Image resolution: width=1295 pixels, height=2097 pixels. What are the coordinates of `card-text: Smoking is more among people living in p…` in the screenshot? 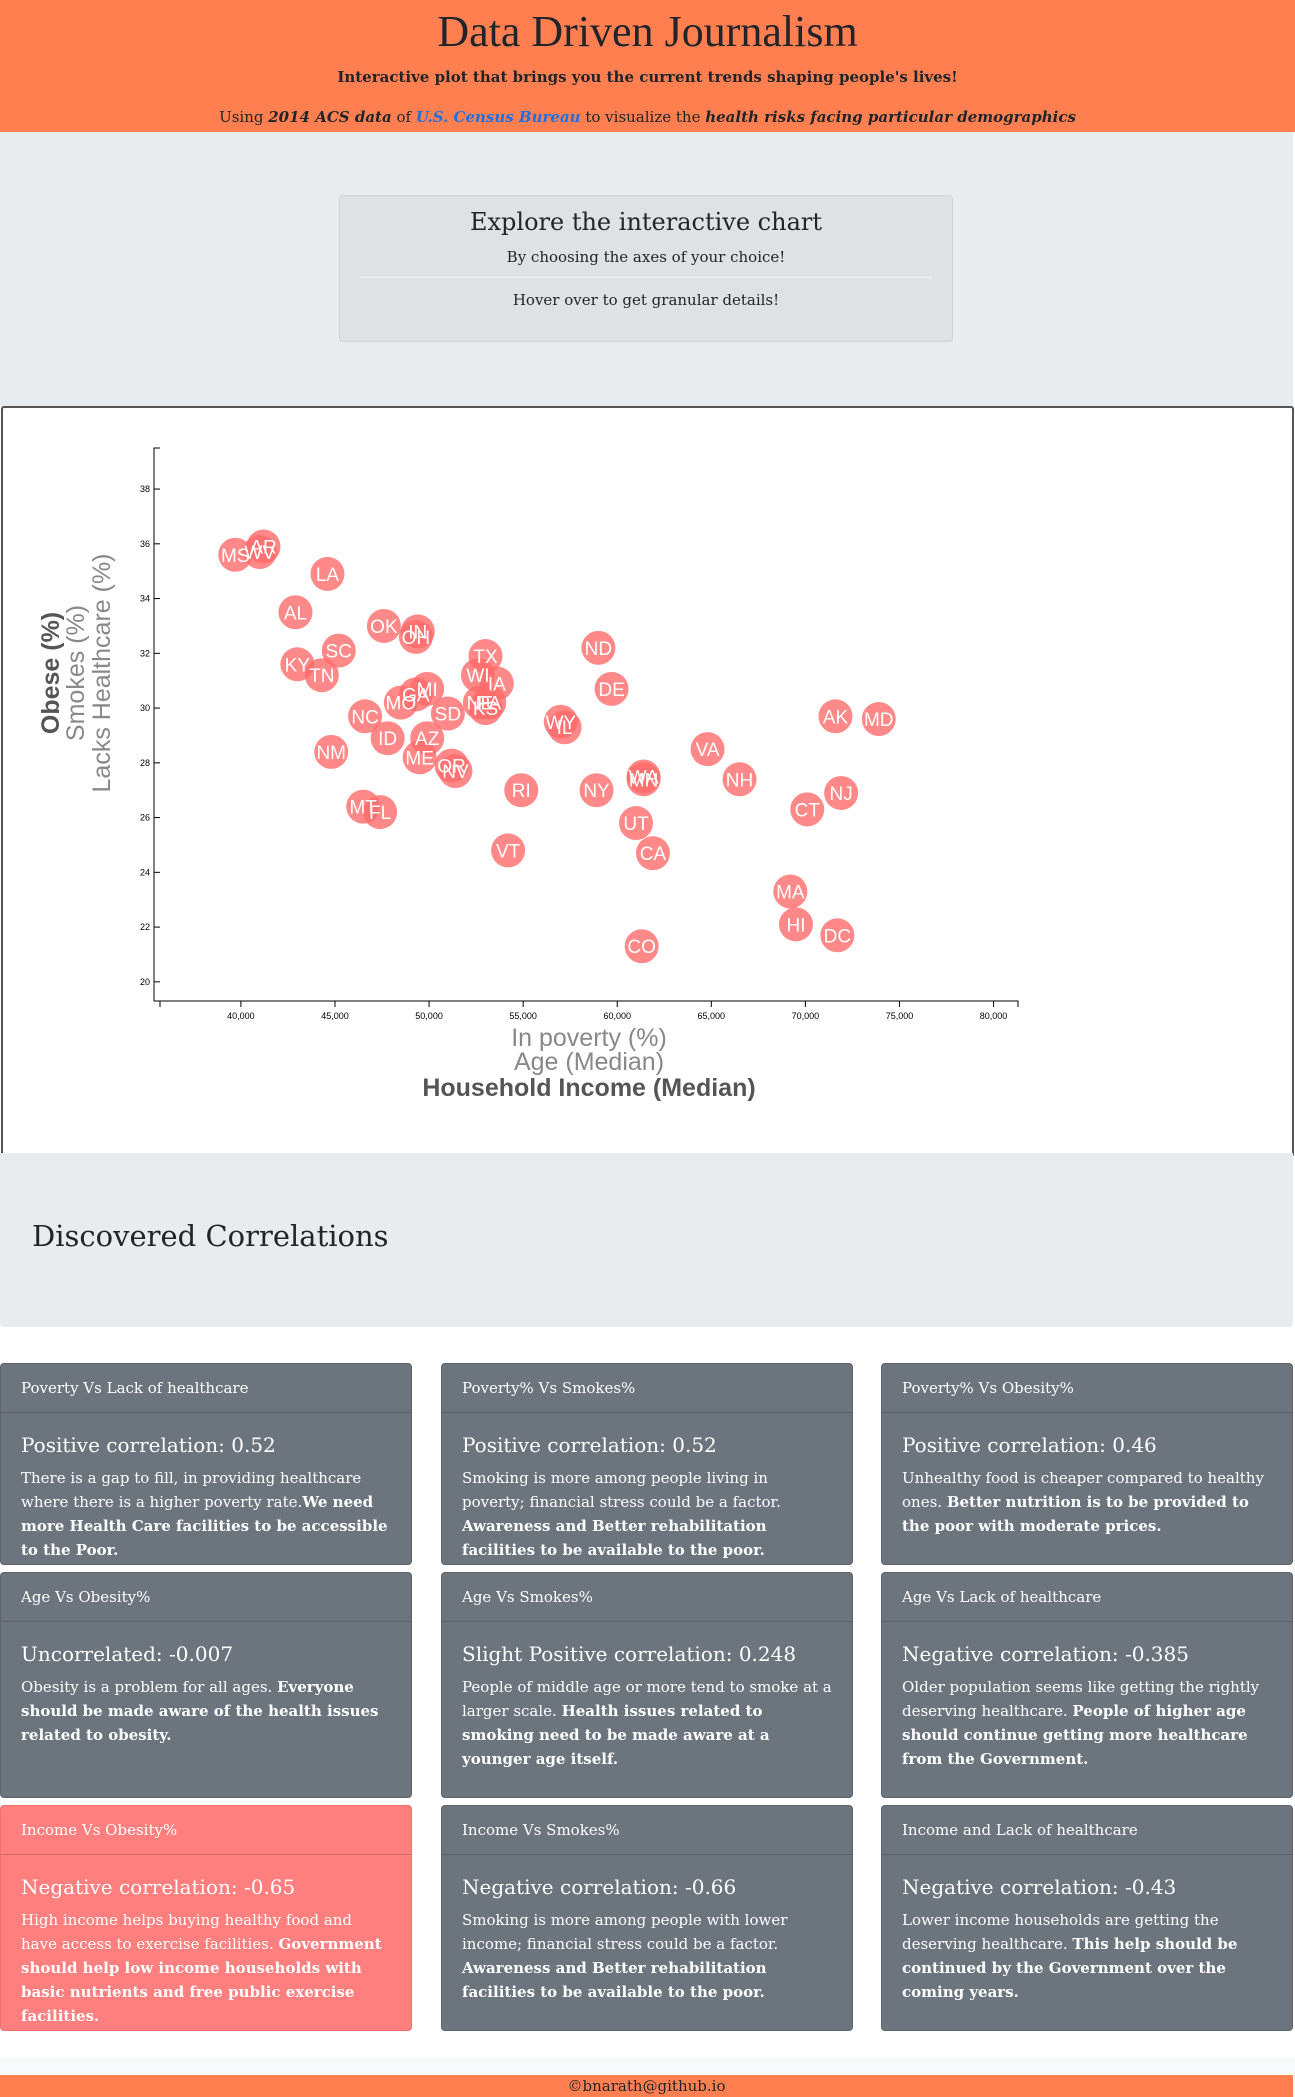 It's located at (647, 1514).